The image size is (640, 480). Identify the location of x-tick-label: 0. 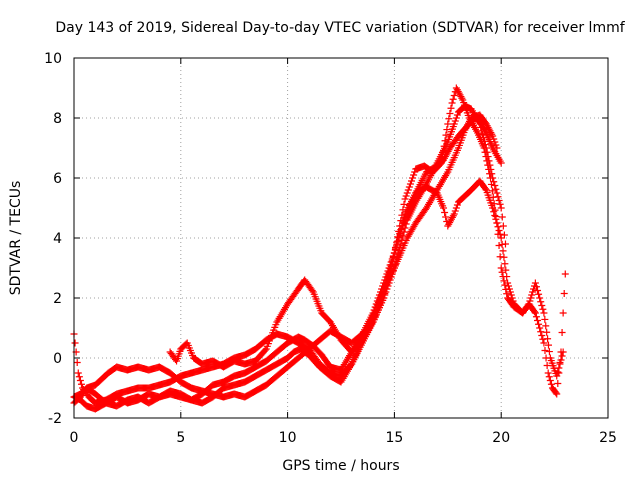
(74, 438).